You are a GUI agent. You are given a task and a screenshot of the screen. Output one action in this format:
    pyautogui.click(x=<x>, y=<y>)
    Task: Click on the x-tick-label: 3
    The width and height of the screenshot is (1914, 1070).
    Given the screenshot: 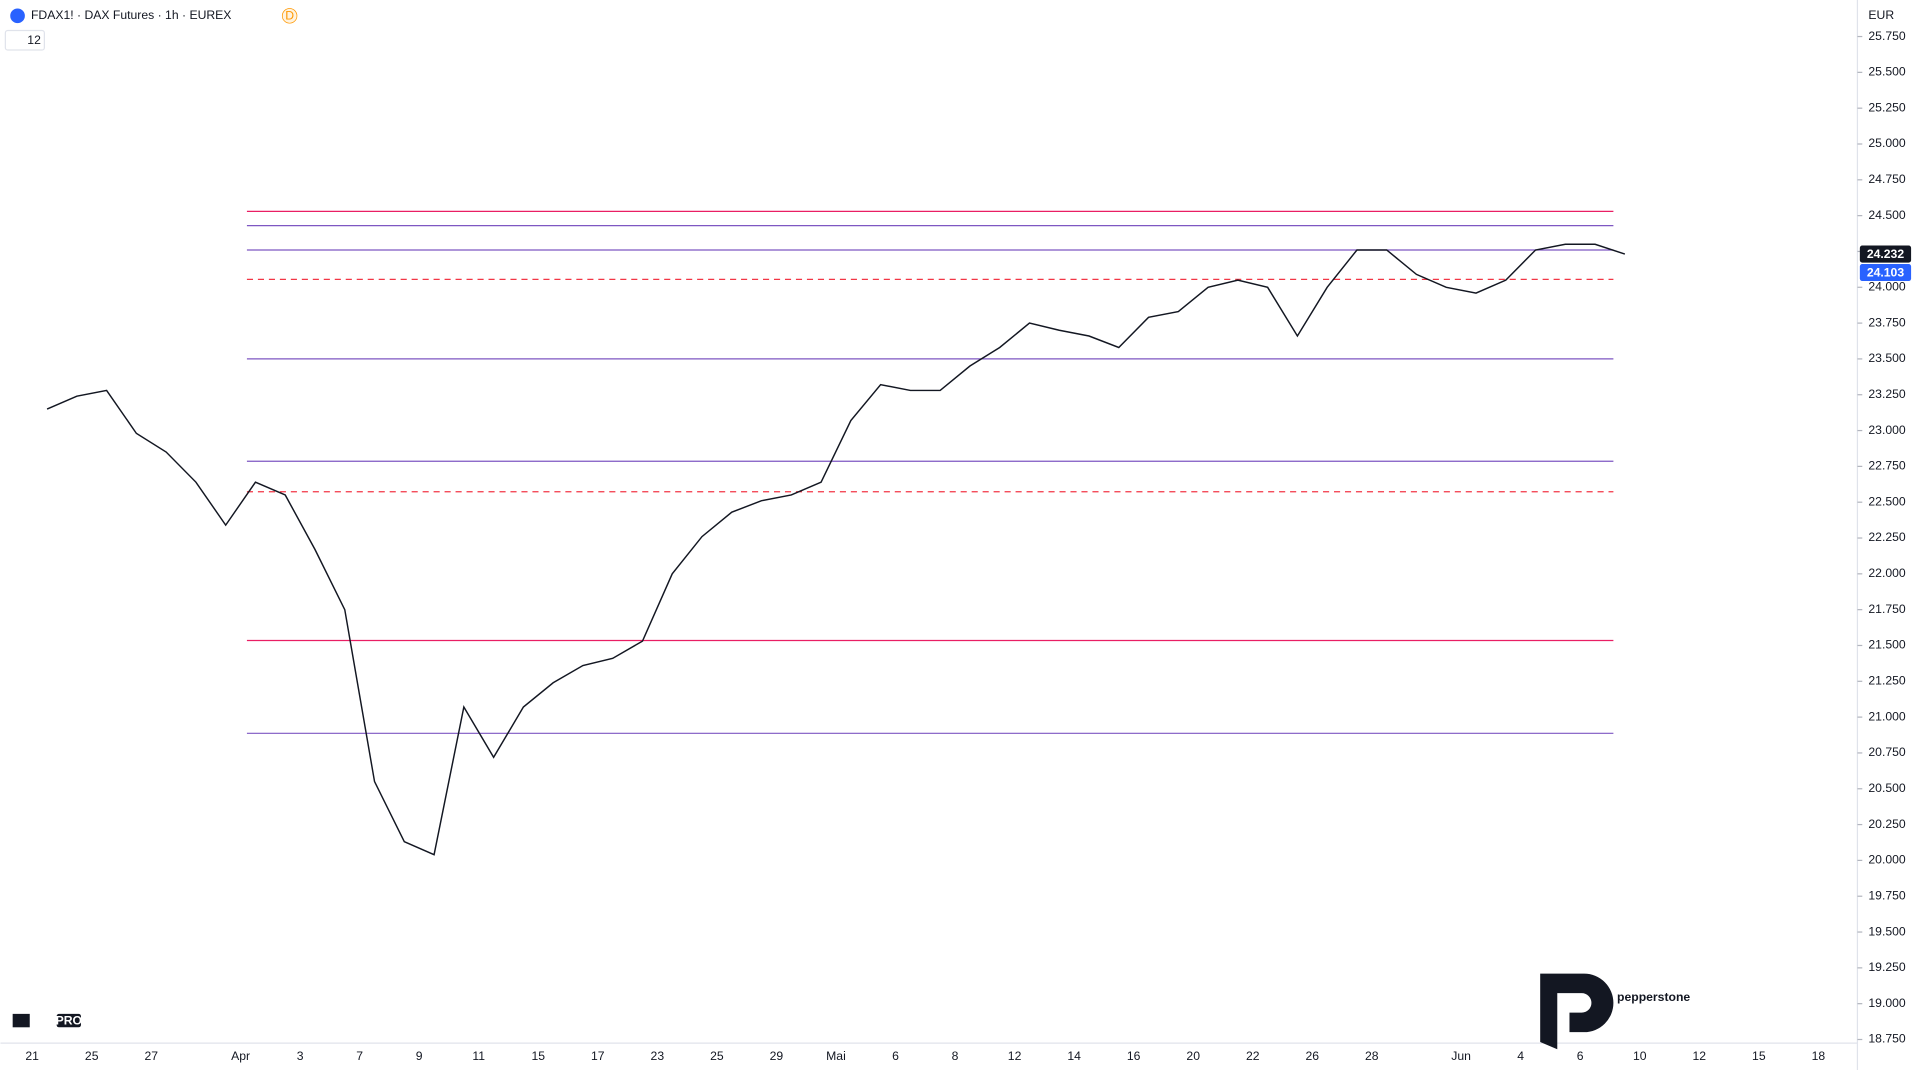 What is the action you would take?
    pyautogui.click(x=300, y=1056)
    